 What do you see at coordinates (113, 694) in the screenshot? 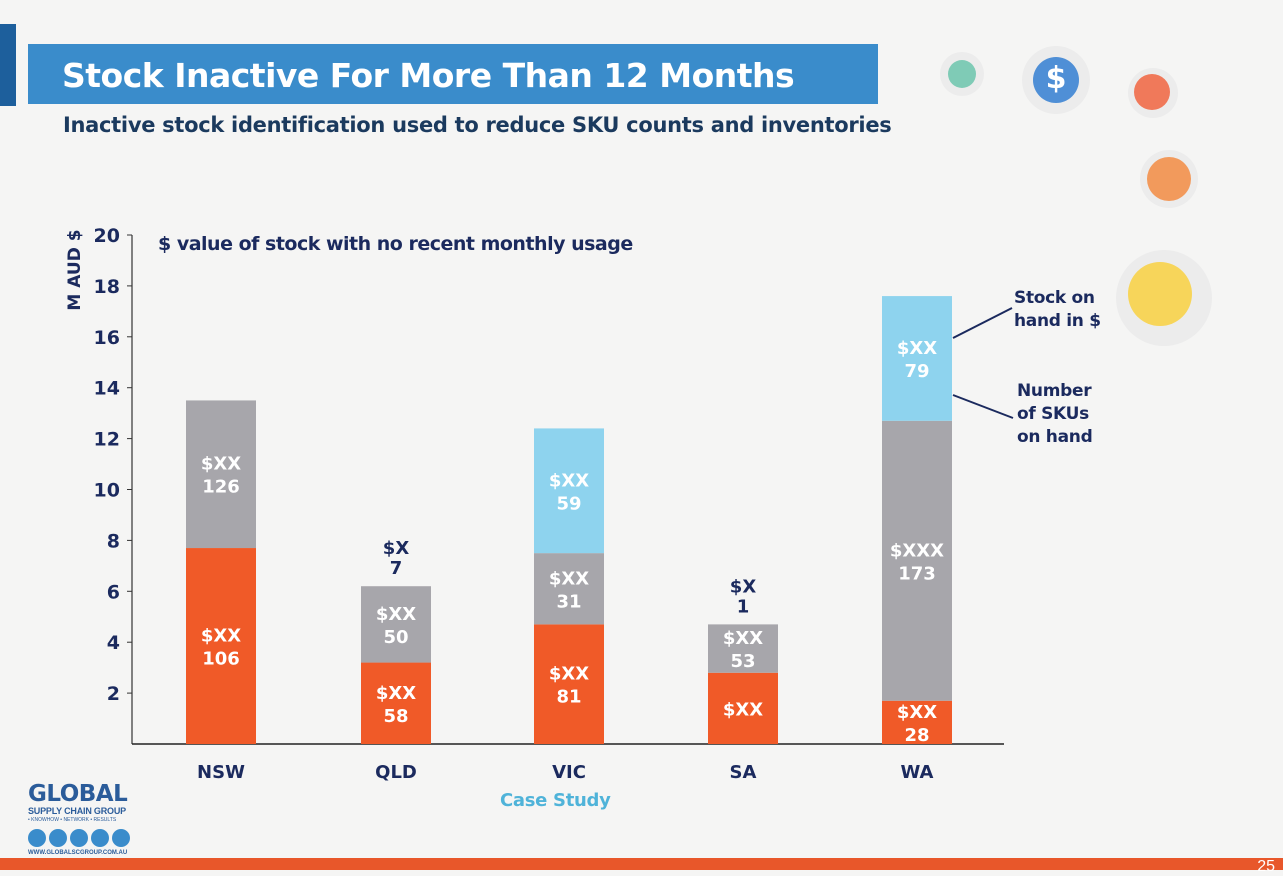
I see `y-tick-label: 2` at bounding box center [113, 694].